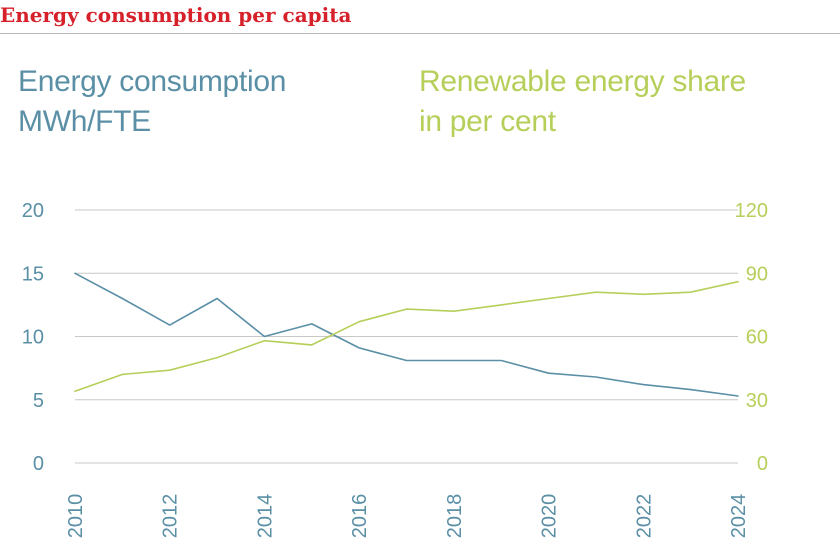 Image resolution: width=840 pixels, height=544 pixels. What do you see at coordinates (582, 102) in the screenshot?
I see `right-axis-title: Renewable energy share in per cent` at bounding box center [582, 102].